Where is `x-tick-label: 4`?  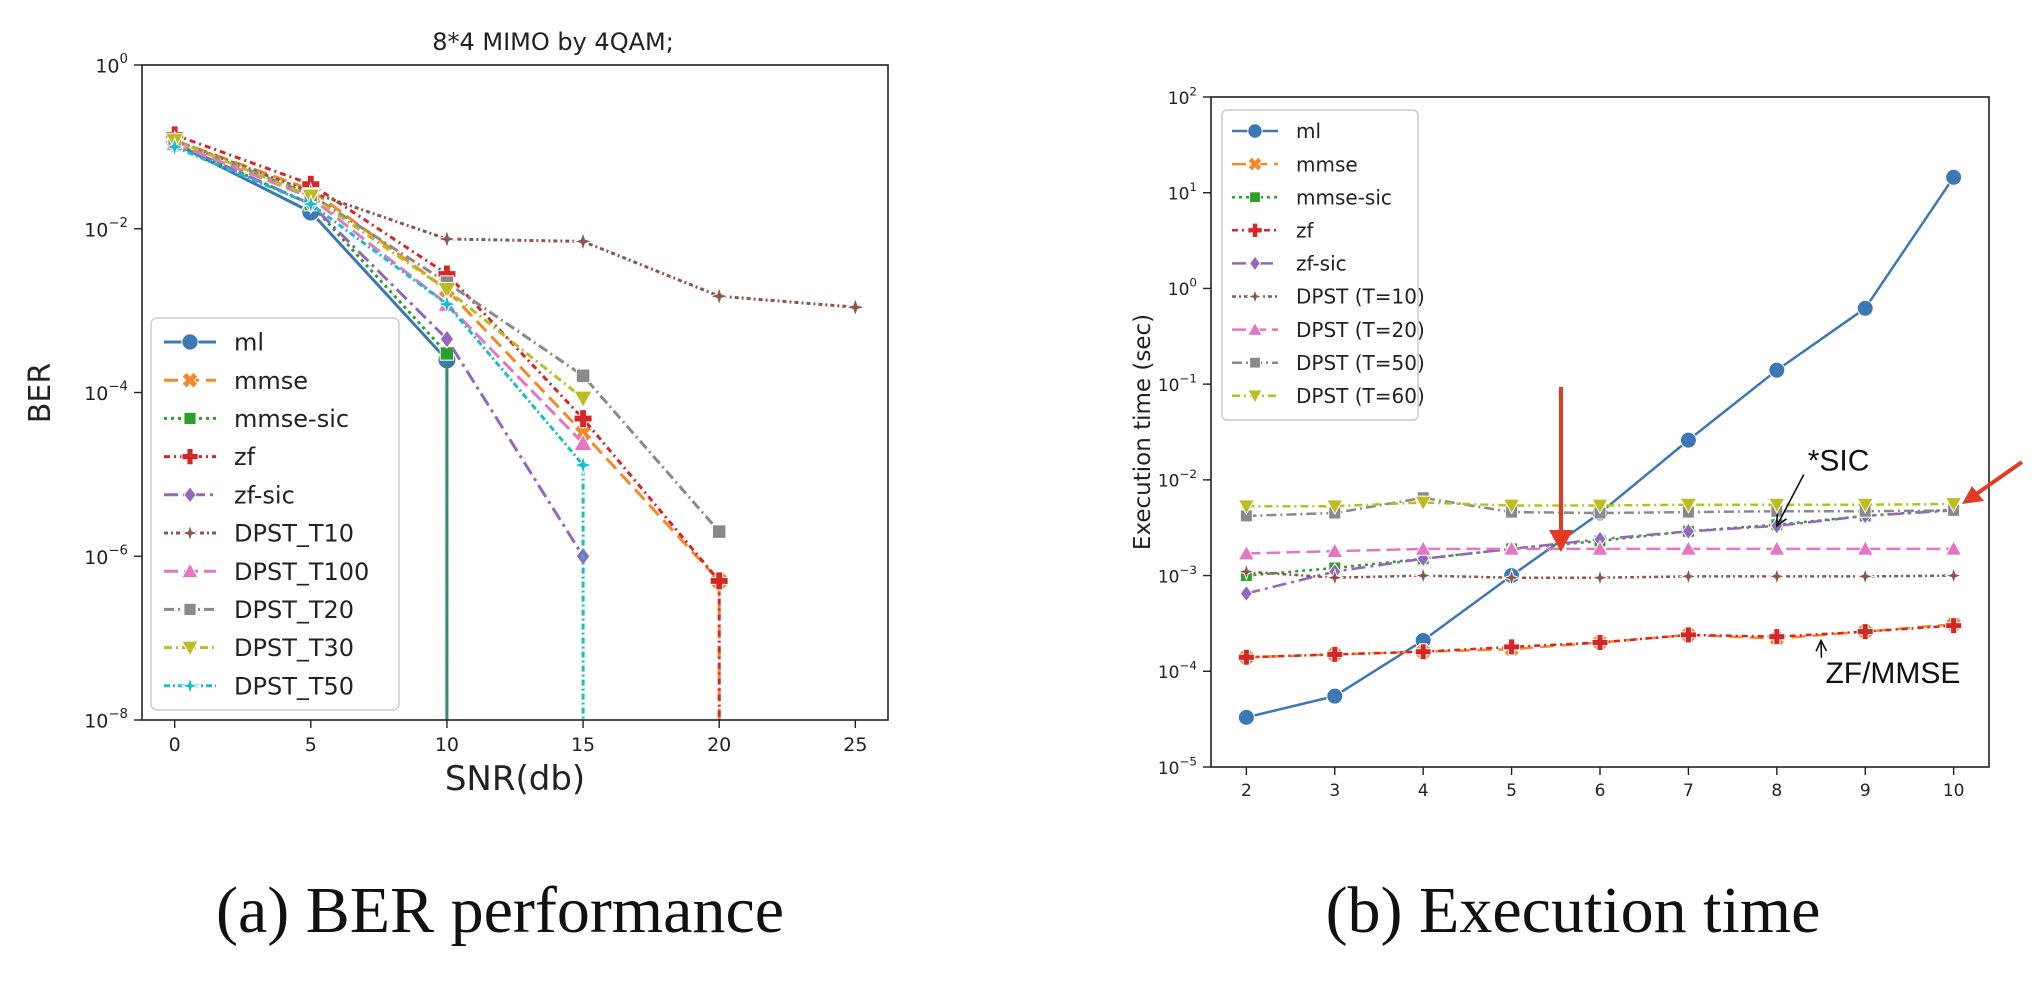 x-tick-label: 4 is located at coordinates (1423, 791).